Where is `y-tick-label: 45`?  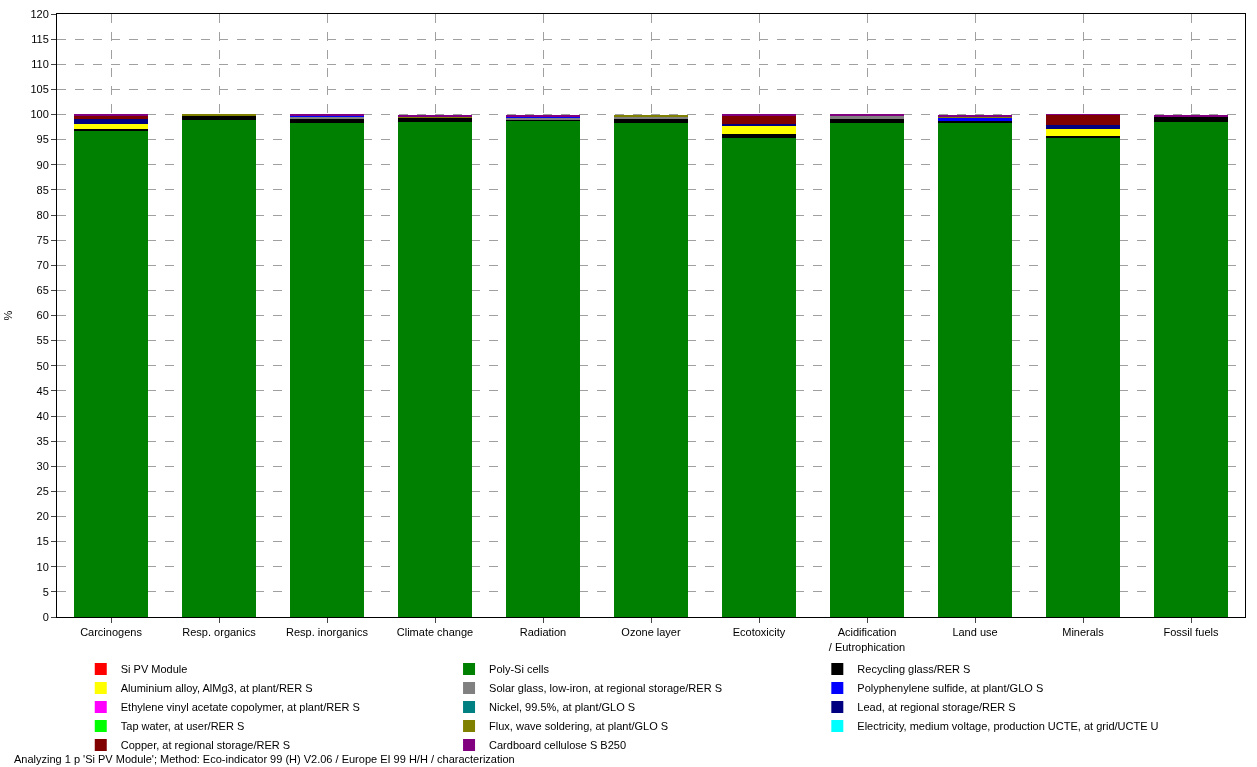 y-tick-label: 45 is located at coordinates (42, 390).